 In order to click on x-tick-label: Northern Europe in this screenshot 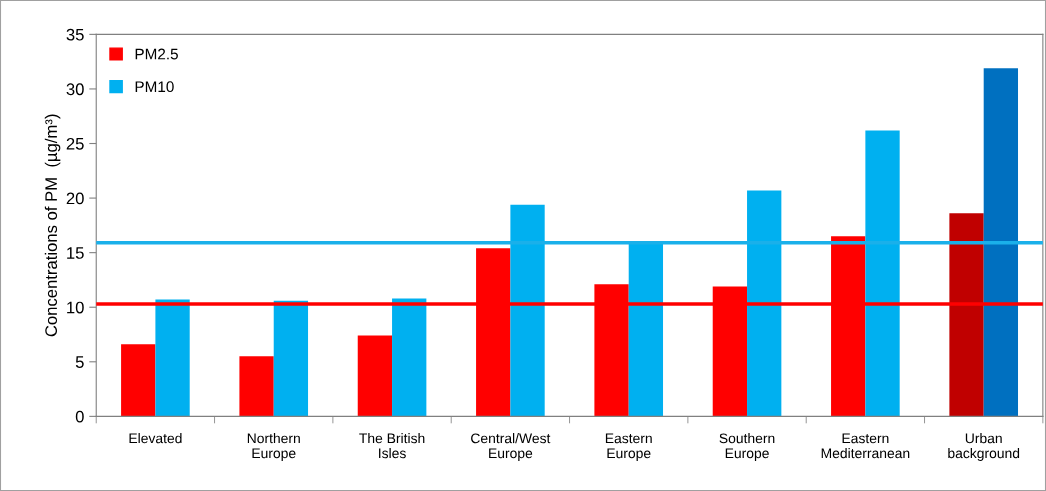, I will do `click(273, 447)`.